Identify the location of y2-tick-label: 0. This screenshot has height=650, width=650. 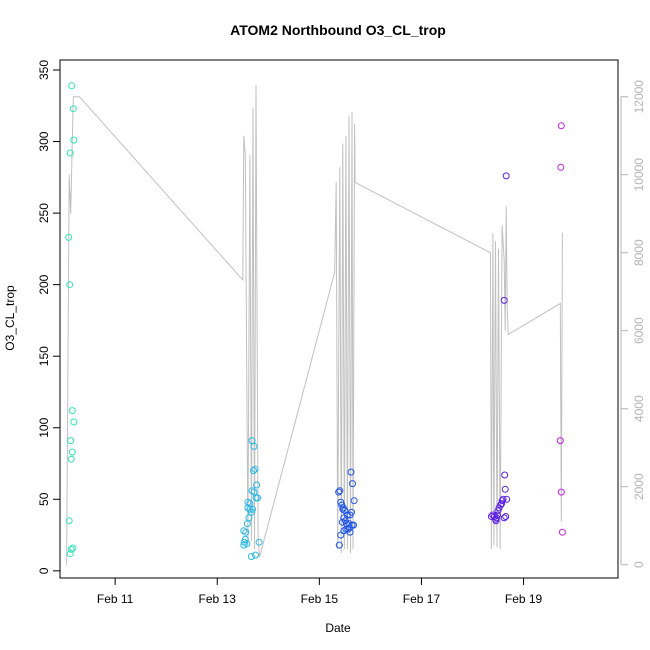
(639, 564).